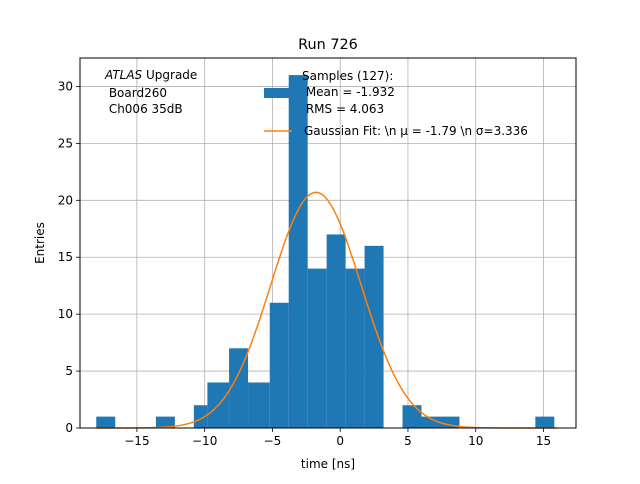  Describe the element at coordinates (475, 441) in the screenshot. I see `x-tick-label: 10` at that location.